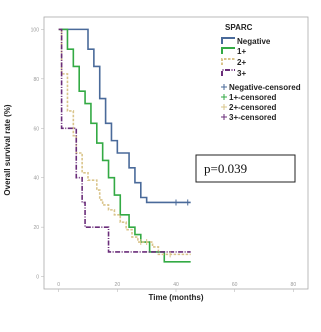 The image size is (321, 332). Describe the element at coordinates (176, 297) in the screenshot. I see `x-axis-title: Time (months)` at that location.